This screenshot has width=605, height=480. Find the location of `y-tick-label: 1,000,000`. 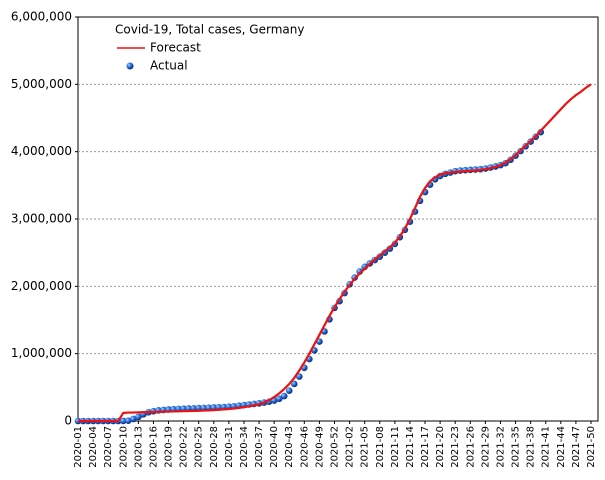

y-tick-label: 1,000,000 is located at coordinates (41, 353).